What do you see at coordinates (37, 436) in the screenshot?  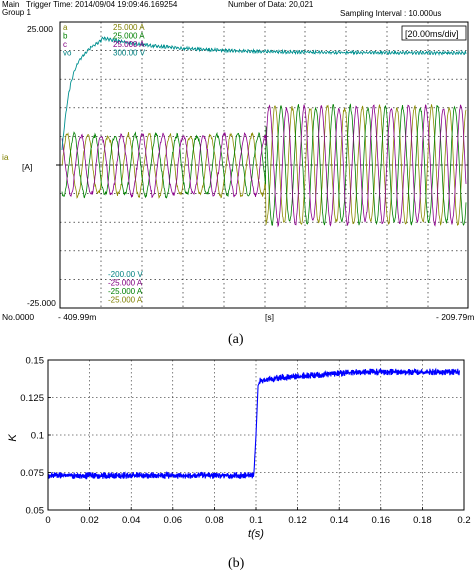 I see `k-y-tick-label: 0.1` at bounding box center [37, 436].